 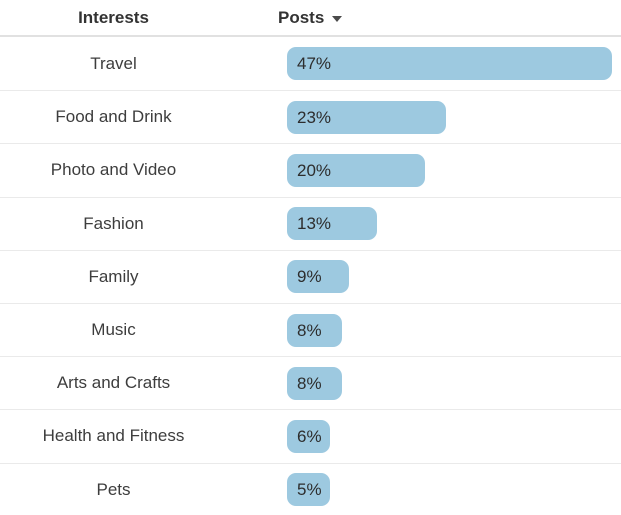 I want to click on interest-label: Family, so click(x=113, y=276).